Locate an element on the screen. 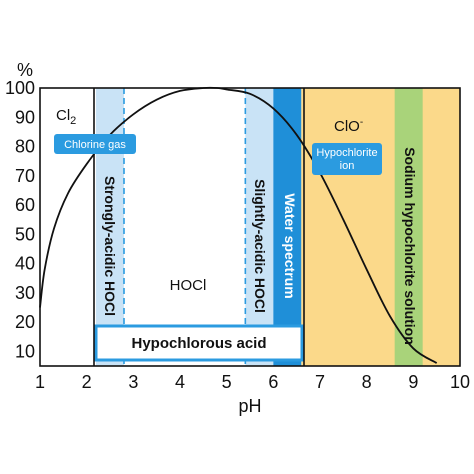  y-tick-label: 40 is located at coordinates (25, 264).